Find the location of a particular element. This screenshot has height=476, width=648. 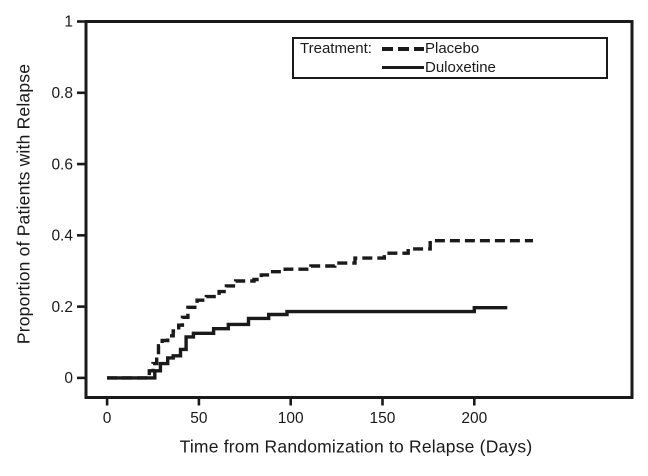

y-tick-label: 1 is located at coordinates (68, 22).